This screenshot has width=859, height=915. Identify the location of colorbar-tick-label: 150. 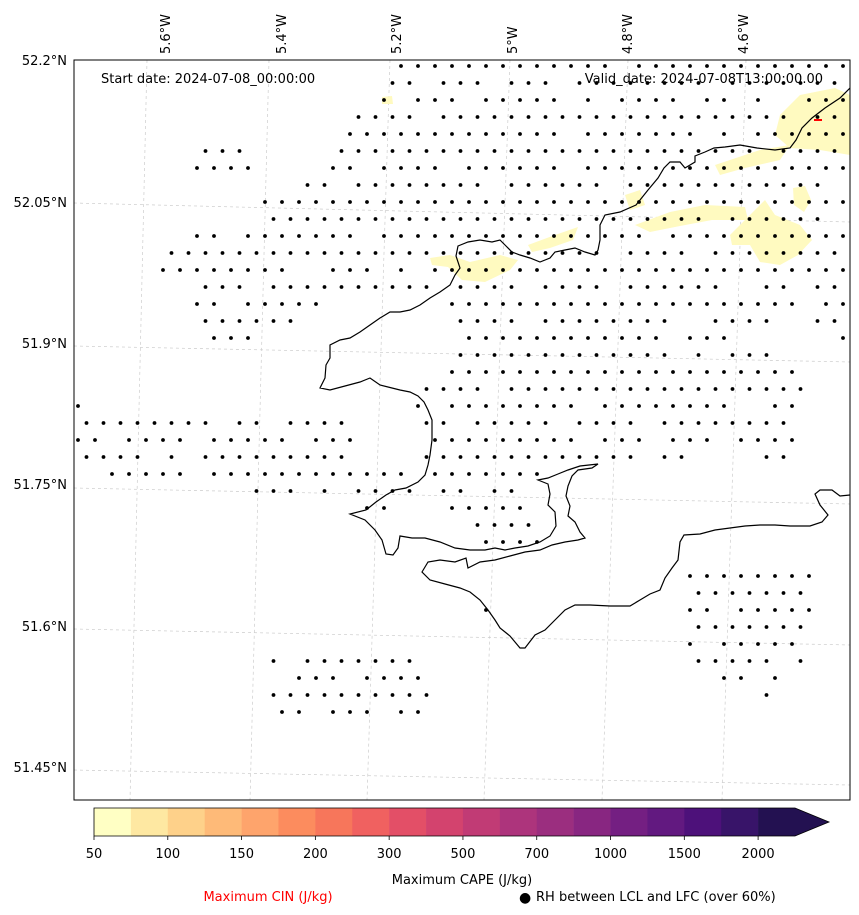
(241, 854).